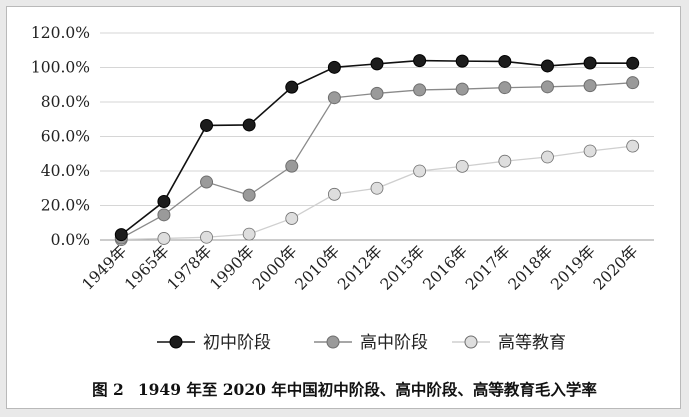 This screenshot has height=417, width=689. What do you see at coordinates (108, 389) in the screenshot?
I see `figure-number: 图 2` at bounding box center [108, 389].